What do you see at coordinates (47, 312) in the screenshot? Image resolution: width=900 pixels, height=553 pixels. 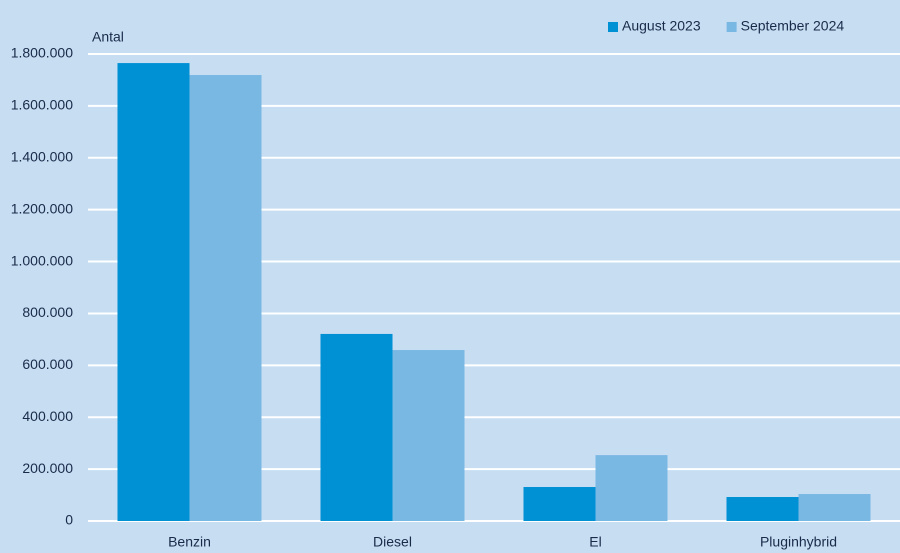 I see `y-tick-label: 800.000` at bounding box center [47, 312].